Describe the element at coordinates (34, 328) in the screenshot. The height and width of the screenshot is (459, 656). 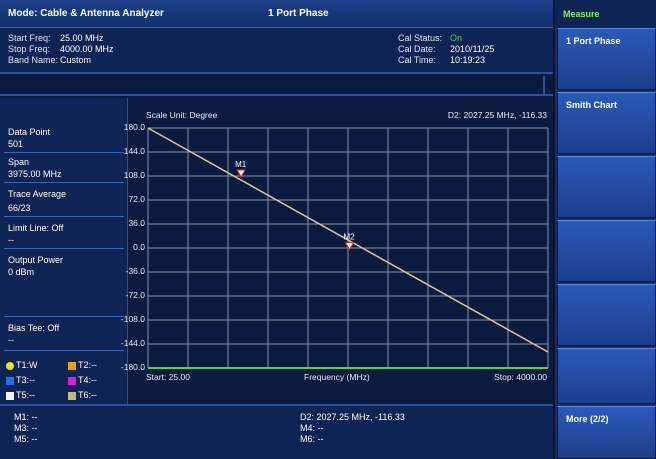
I see `bias-tee-status: Bias Tee: Off` at that location.